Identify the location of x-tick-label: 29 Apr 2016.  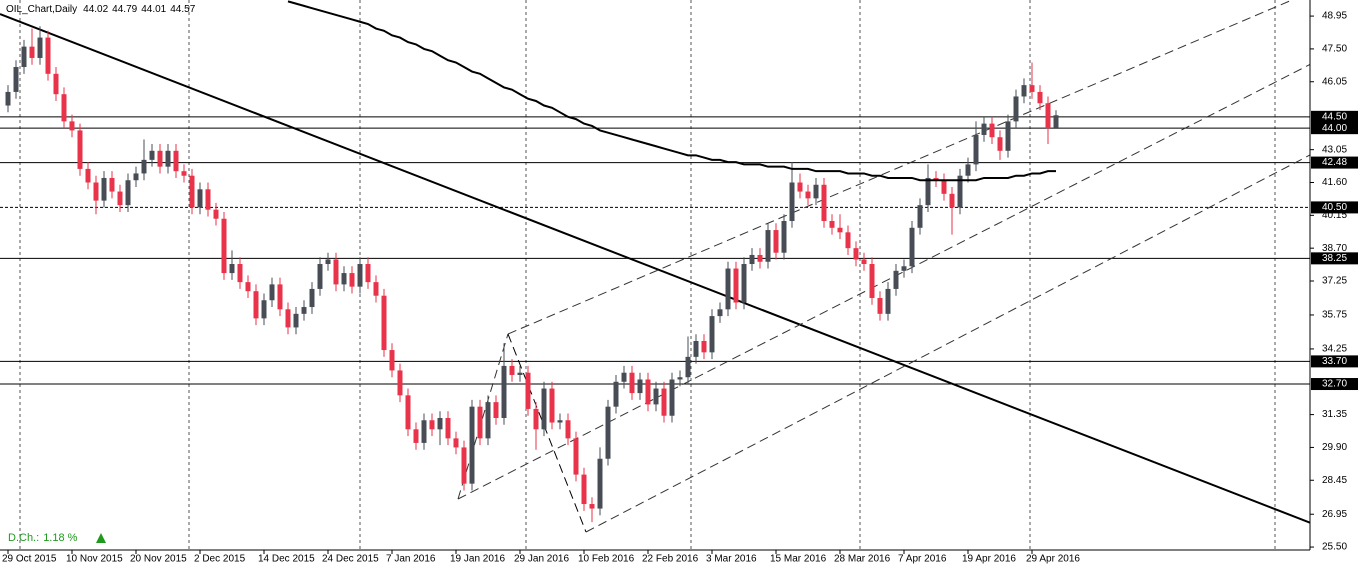
(1053, 559).